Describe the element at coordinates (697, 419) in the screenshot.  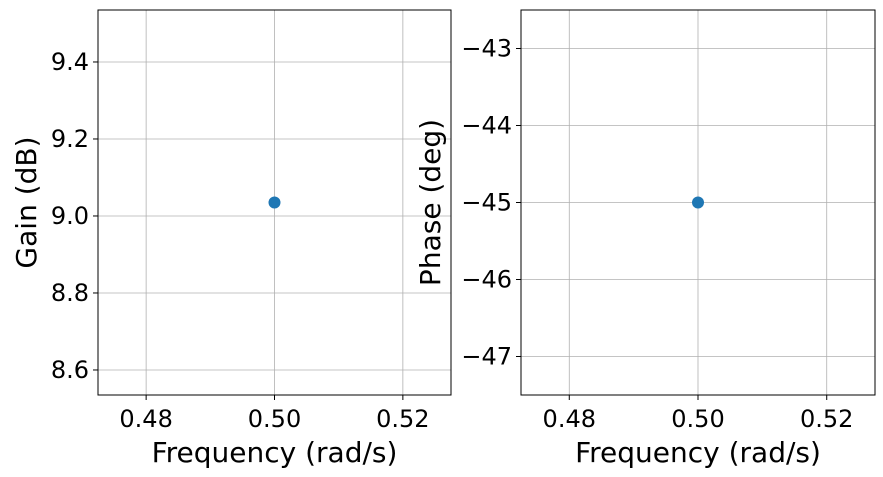
I see `phase-xtick-label: 0.50` at that location.